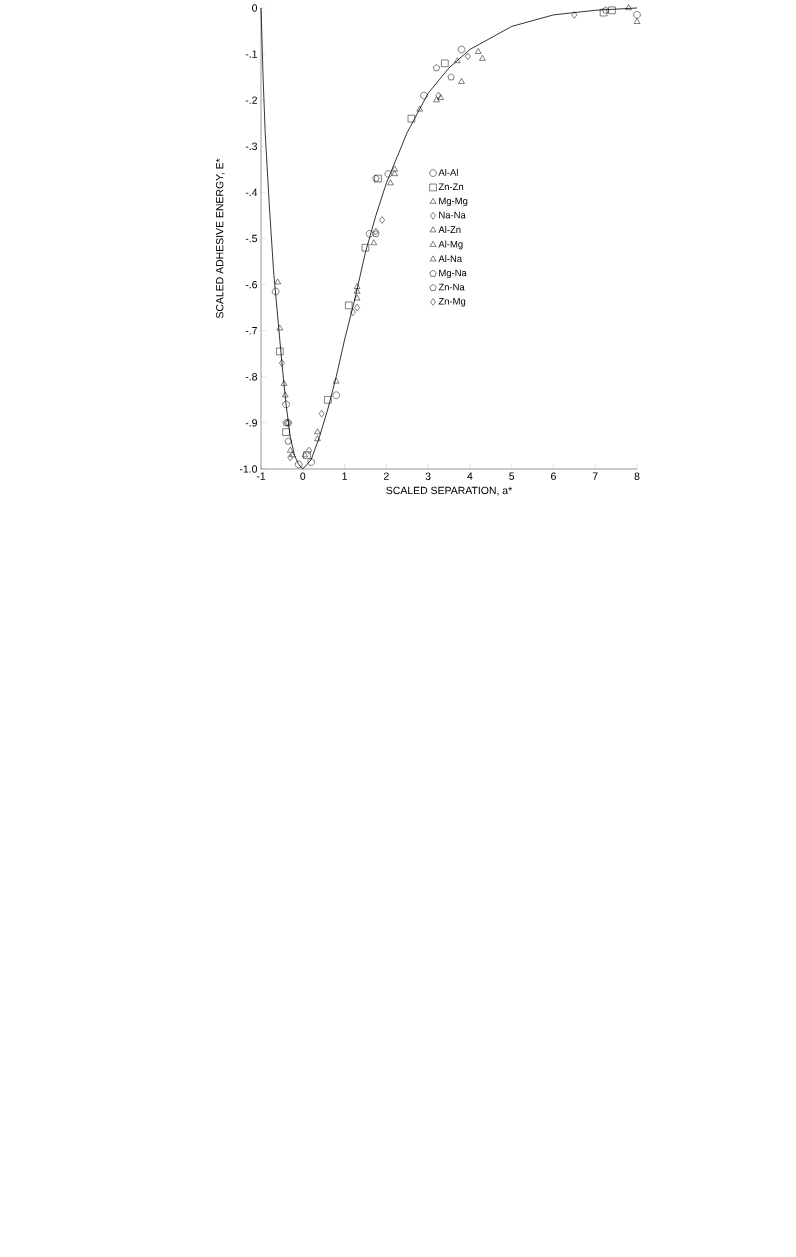 Image resolution: width=796 pixels, height=1257 pixels. I want to click on y-tick-label: -.8, so click(251, 377).